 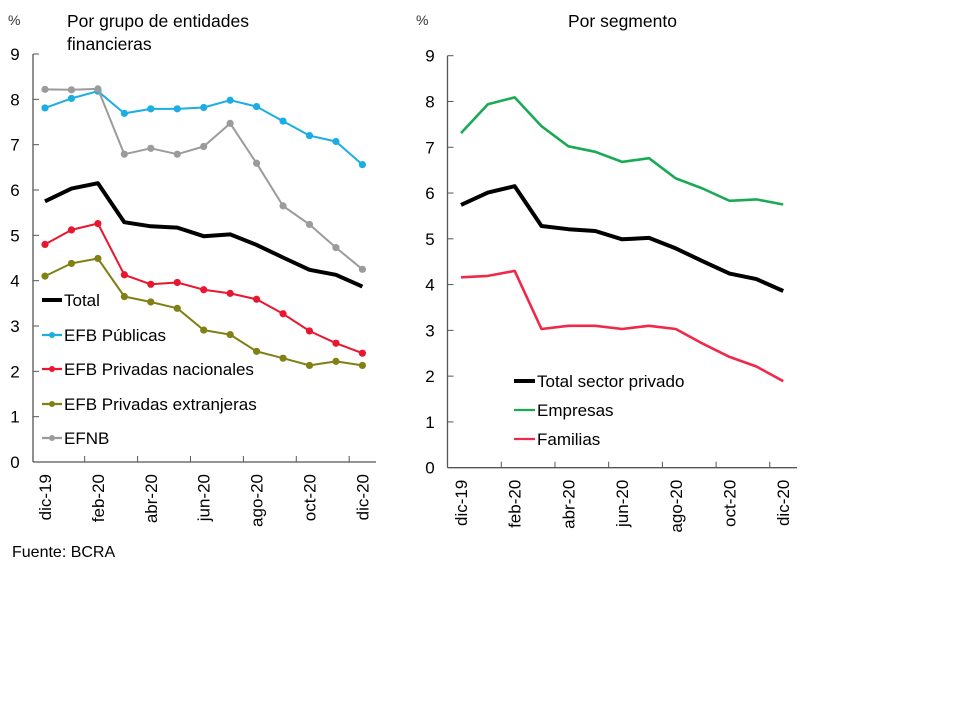 I want to click on y-tick-label: 7, so click(x=429, y=147).